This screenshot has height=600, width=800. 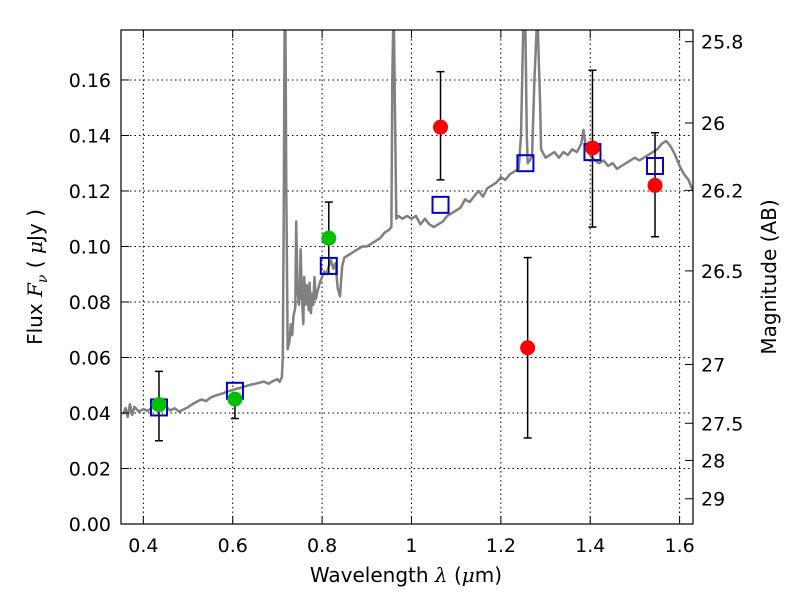 I want to click on x-tick-label: 1.4, so click(x=590, y=546).